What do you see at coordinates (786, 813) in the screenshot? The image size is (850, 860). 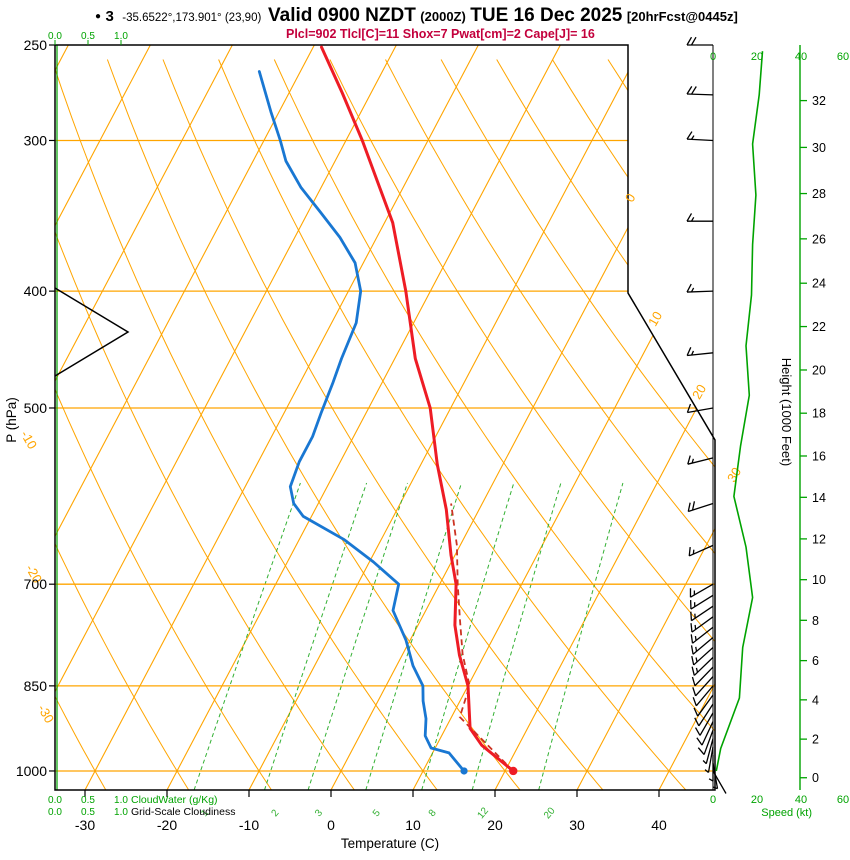 I see `svg-text: Speed (kt)` at bounding box center [786, 813].